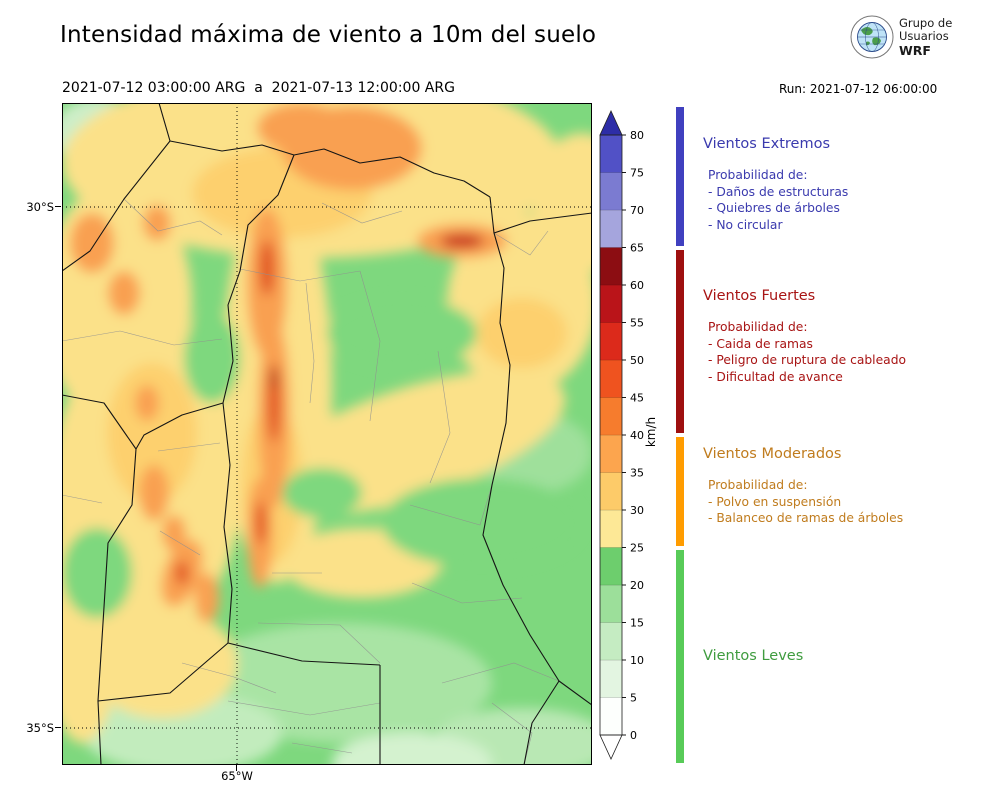  I want to click on legend-title-moderados: Vientos Moderados, so click(772, 454).